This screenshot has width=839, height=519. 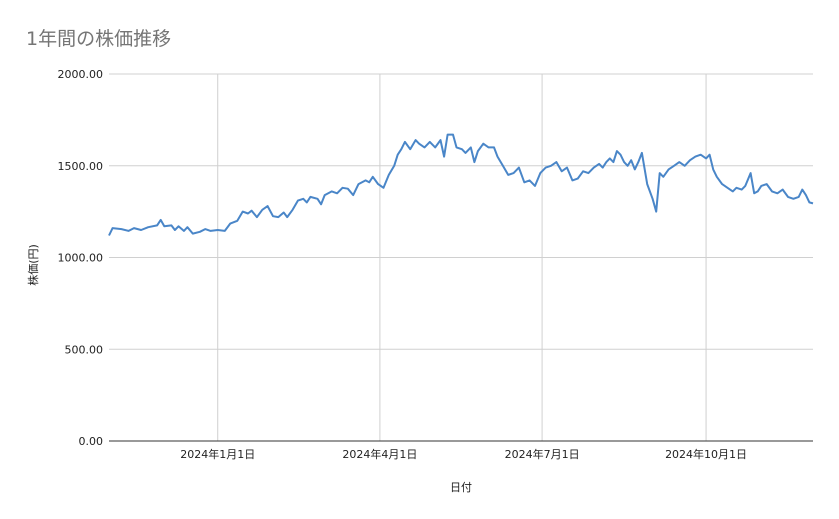 What do you see at coordinates (91, 441) in the screenshot?
I see `y-tick-label: 0.00` at bounding box center [91, 441].